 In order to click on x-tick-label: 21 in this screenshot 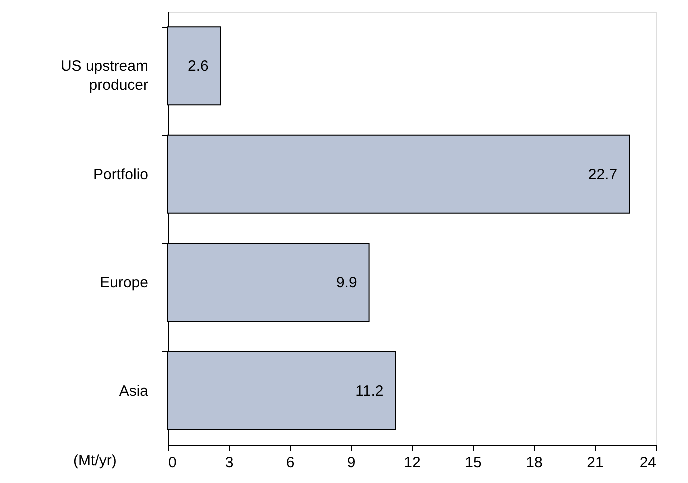, I will do `click(595, 463)`.